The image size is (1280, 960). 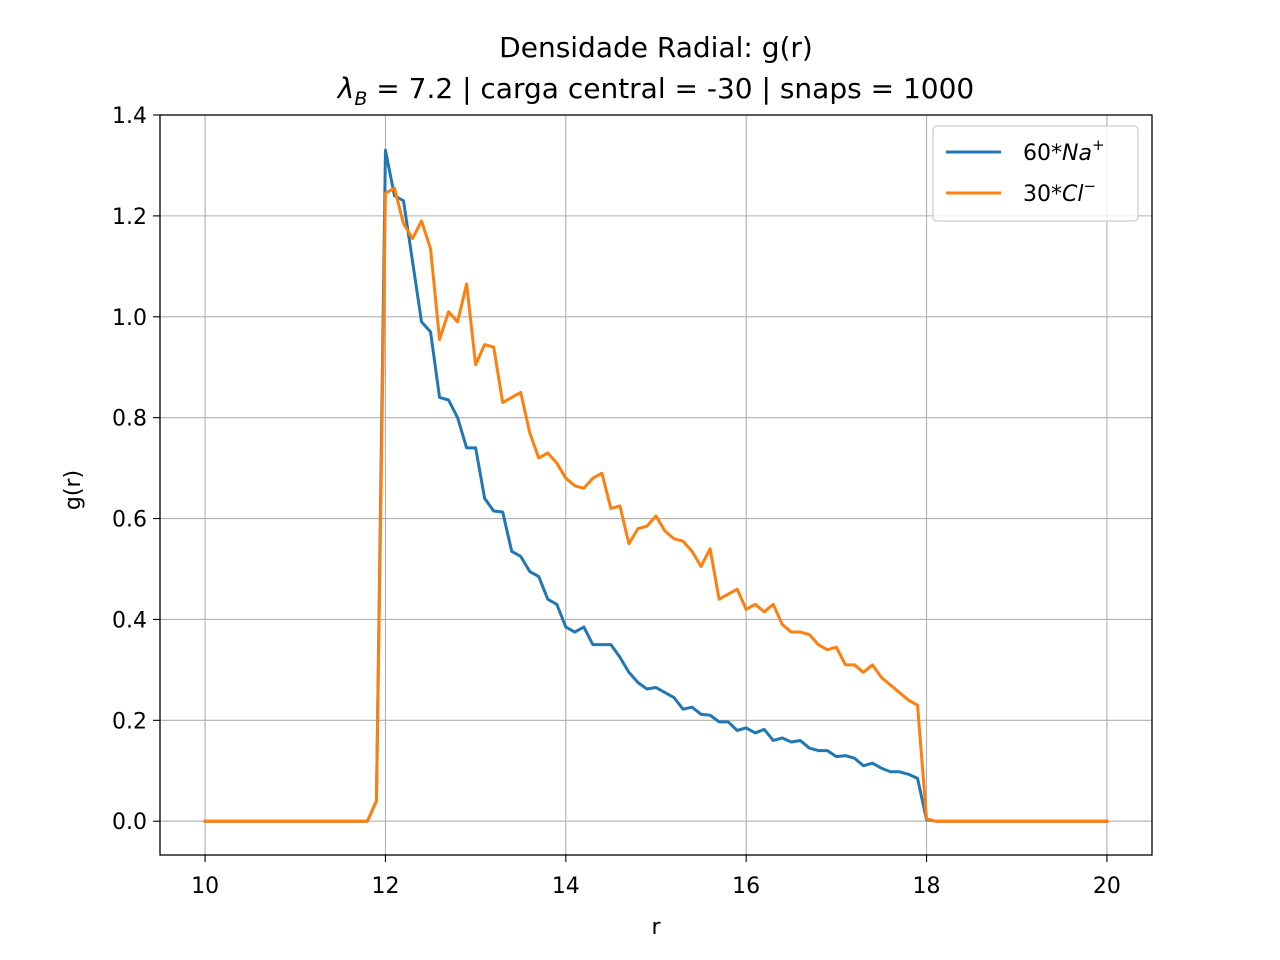 I want to click on legend: 60*Na+ 30*Cl−, so click(x=1035, y=173).